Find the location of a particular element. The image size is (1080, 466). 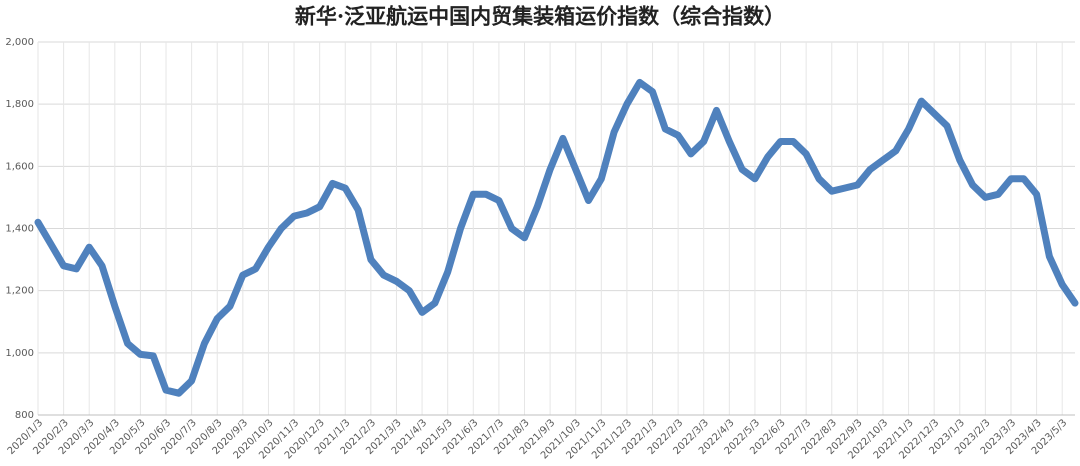

y-tick-label: 1,400 is located at coordinates (19, 229).